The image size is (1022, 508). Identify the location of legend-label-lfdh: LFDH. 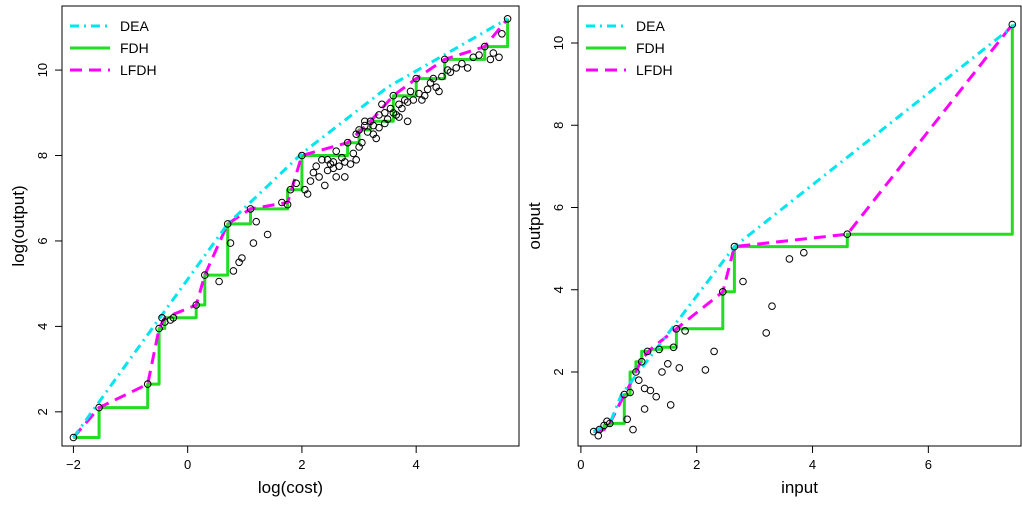
(654, 70).